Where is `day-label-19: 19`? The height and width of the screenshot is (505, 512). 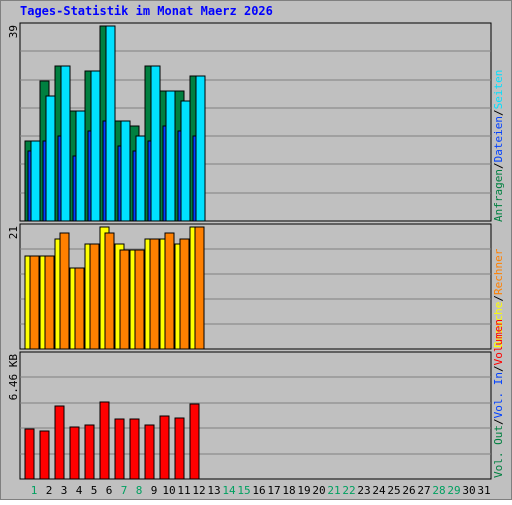
day-label-19: 19 is located at coordinates (303, 490).